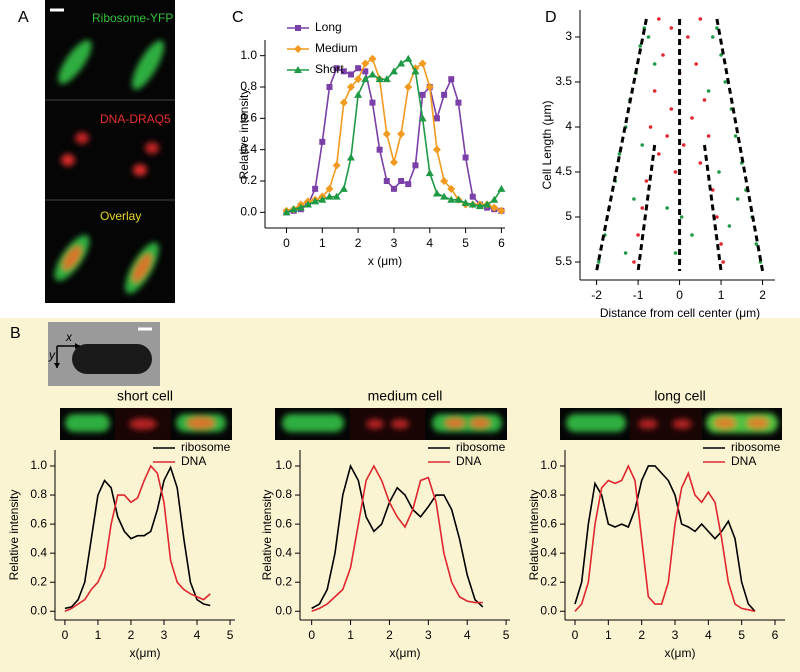  What do you see at coordinates (283, 523) in the screenshot?
I see `y-tick-label: 0.6` at bounding box center [283, 523].